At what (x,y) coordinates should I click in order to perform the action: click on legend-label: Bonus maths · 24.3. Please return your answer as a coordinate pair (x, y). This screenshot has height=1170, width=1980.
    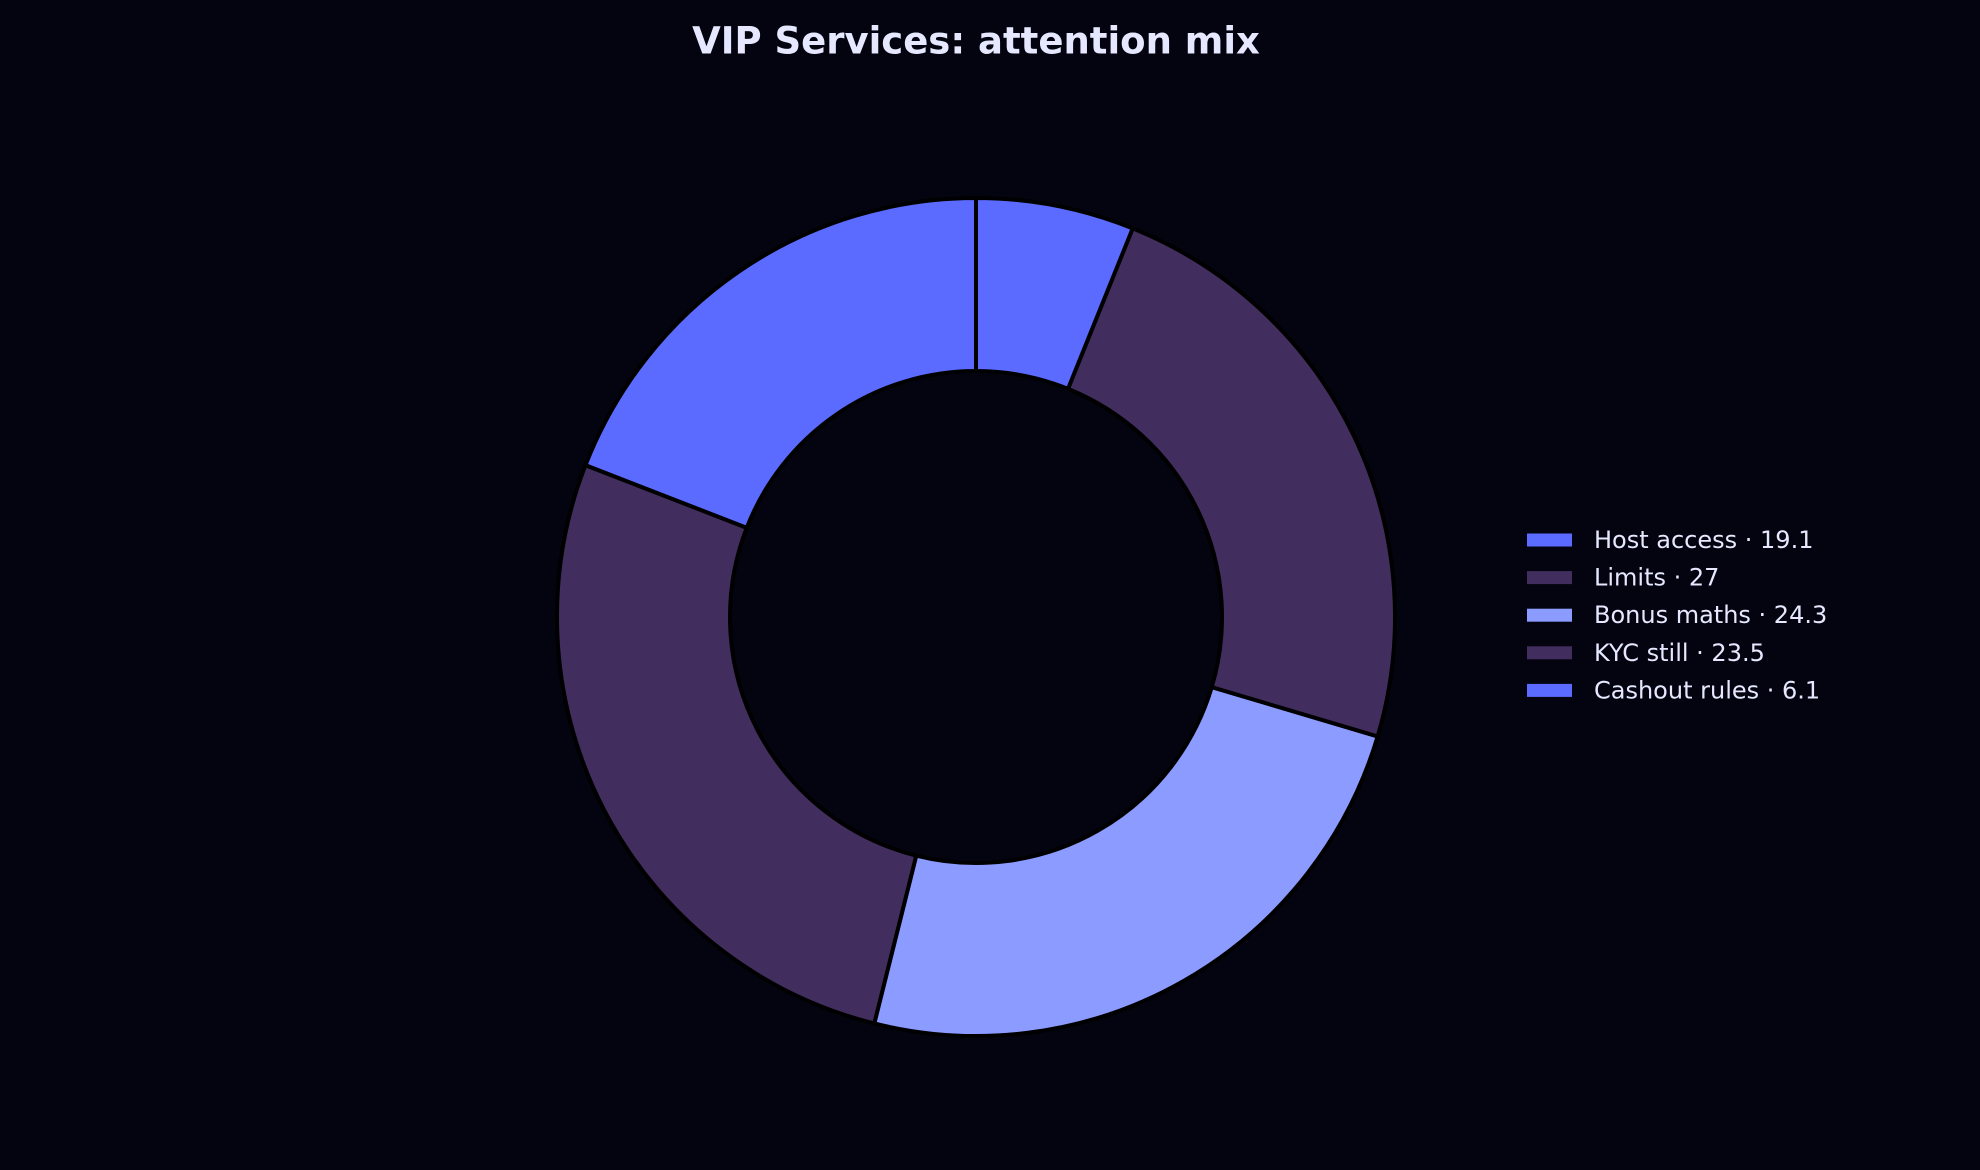
    Looking at the image, I should click on (1710, 615).